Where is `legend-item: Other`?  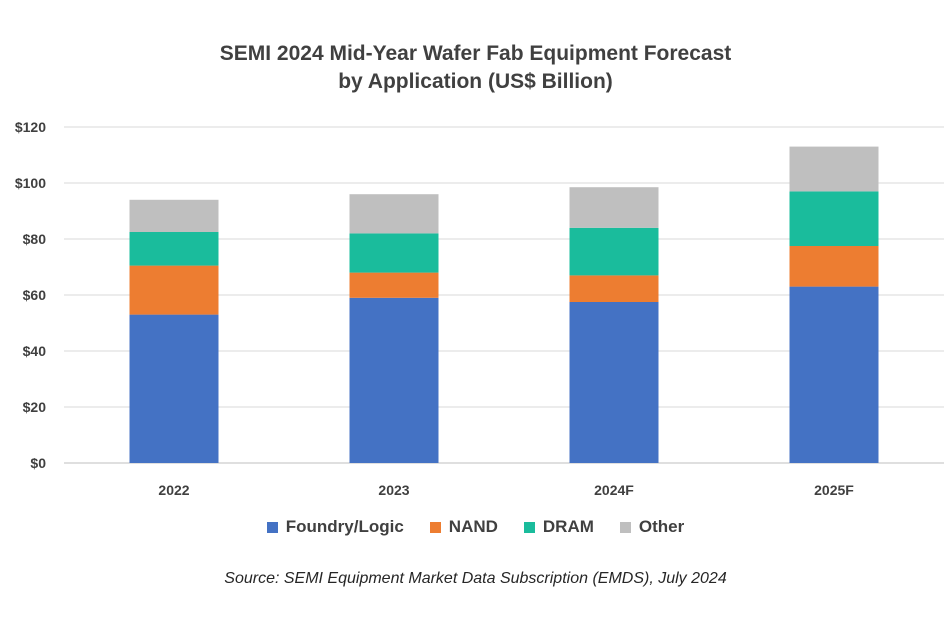 legend-item: Other is located at coordinates (652, 527).